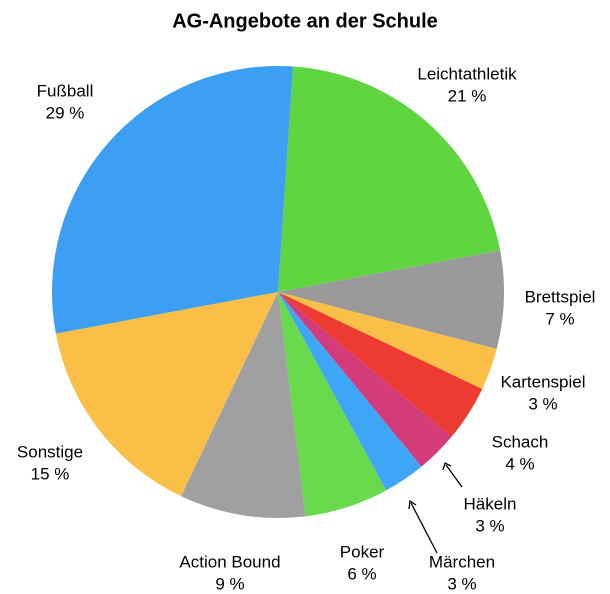 This screenshot has height=594, width=610. What do you see at coordinates (467, 95) in the screenshot?
I see `slice-value-label: 21 %` at bounding box center [467, 95].